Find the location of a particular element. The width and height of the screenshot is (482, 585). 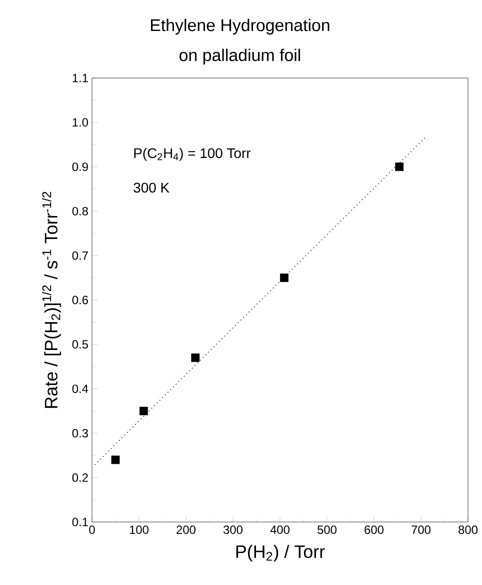

x-tick-label: 0 is located at coordinates (92, 530).